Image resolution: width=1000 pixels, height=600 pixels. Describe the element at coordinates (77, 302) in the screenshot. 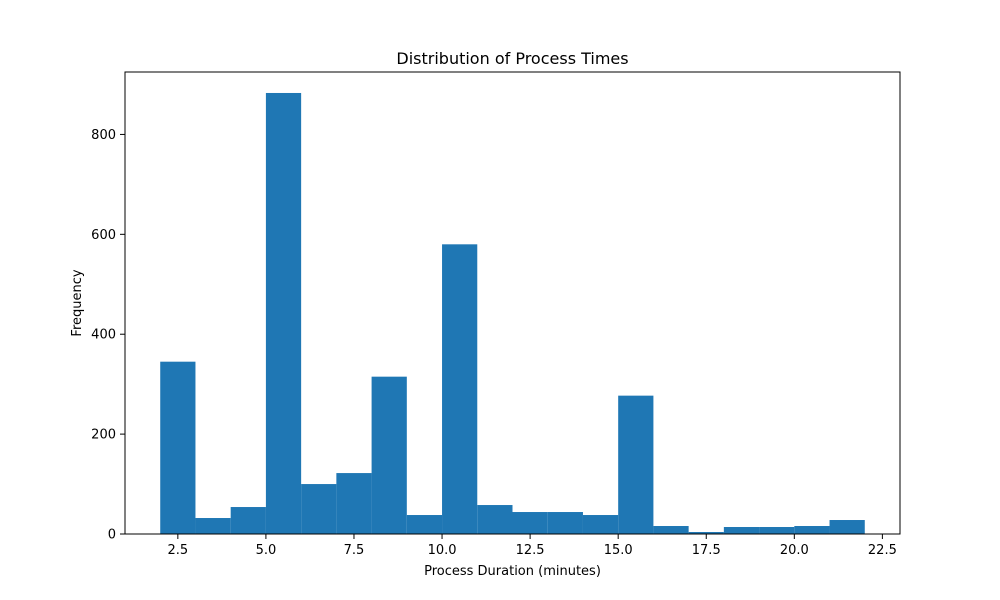

I see `y-axis-label: Frequency` at that location.